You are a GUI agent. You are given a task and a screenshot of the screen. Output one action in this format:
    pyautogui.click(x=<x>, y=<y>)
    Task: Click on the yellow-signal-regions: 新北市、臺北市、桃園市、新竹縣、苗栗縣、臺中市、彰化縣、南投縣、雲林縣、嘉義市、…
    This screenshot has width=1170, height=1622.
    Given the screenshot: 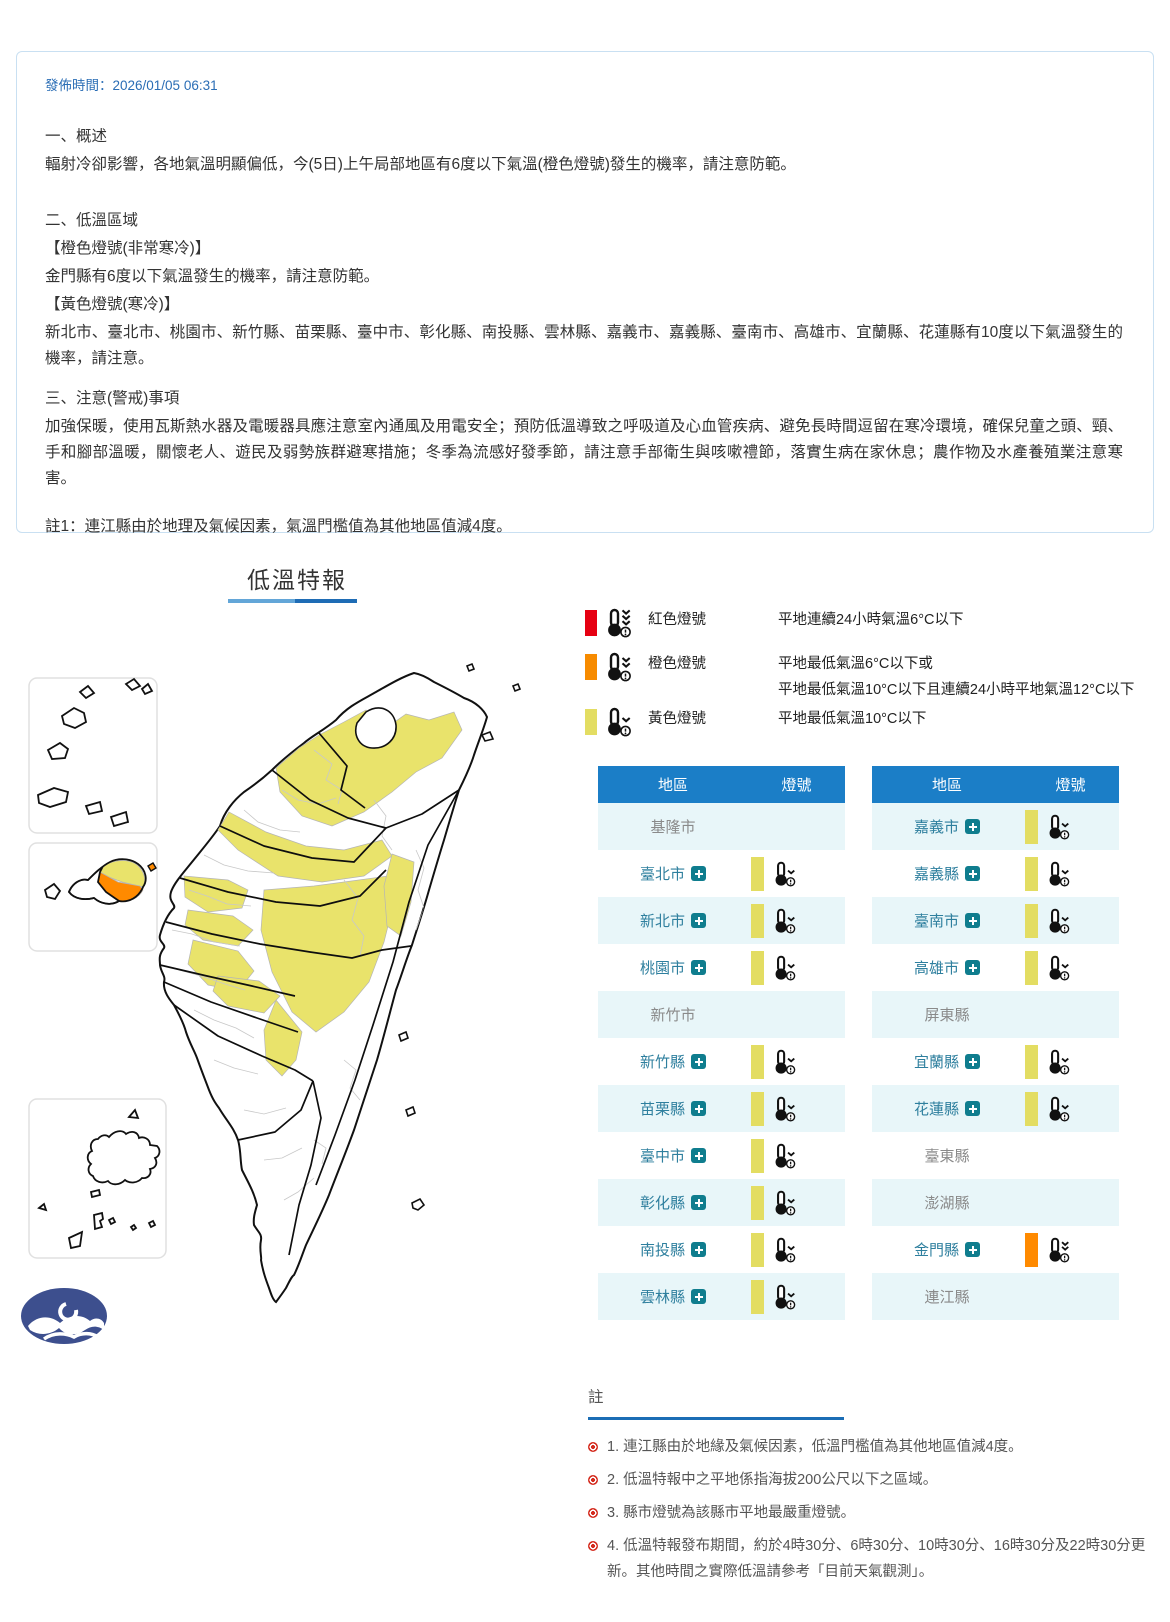 What is the action you would take?
    pyautogui.click(x=584, y=345)
    